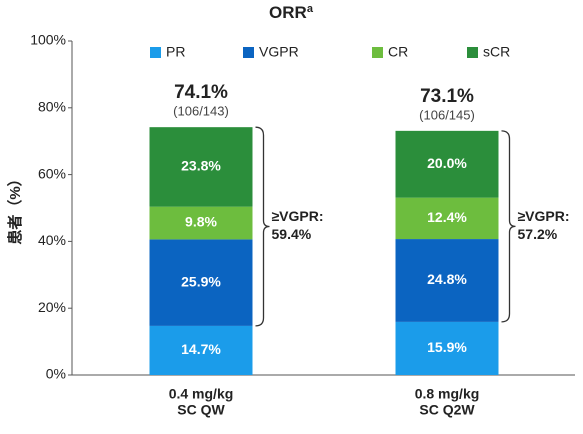  I want to click on value-label: 12.4%, so click(447, 217).